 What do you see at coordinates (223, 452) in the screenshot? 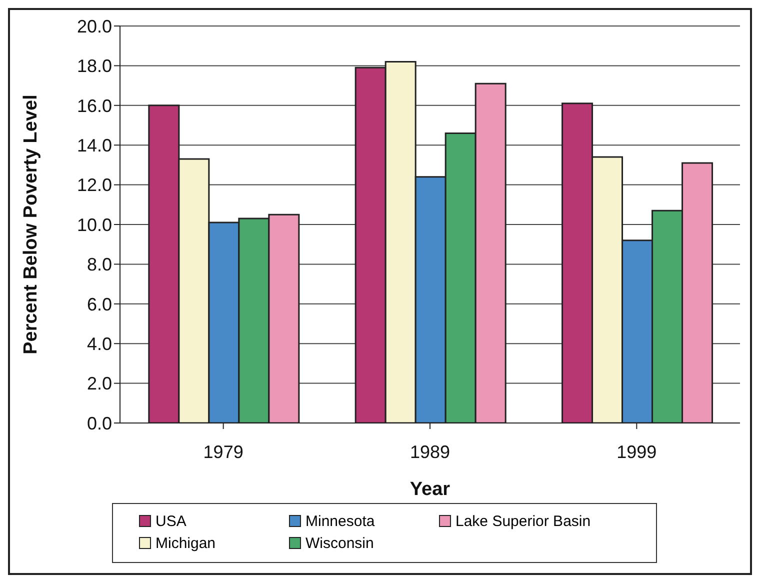
I see `x-tick-label: 1979` at bounding box center [223, 452].